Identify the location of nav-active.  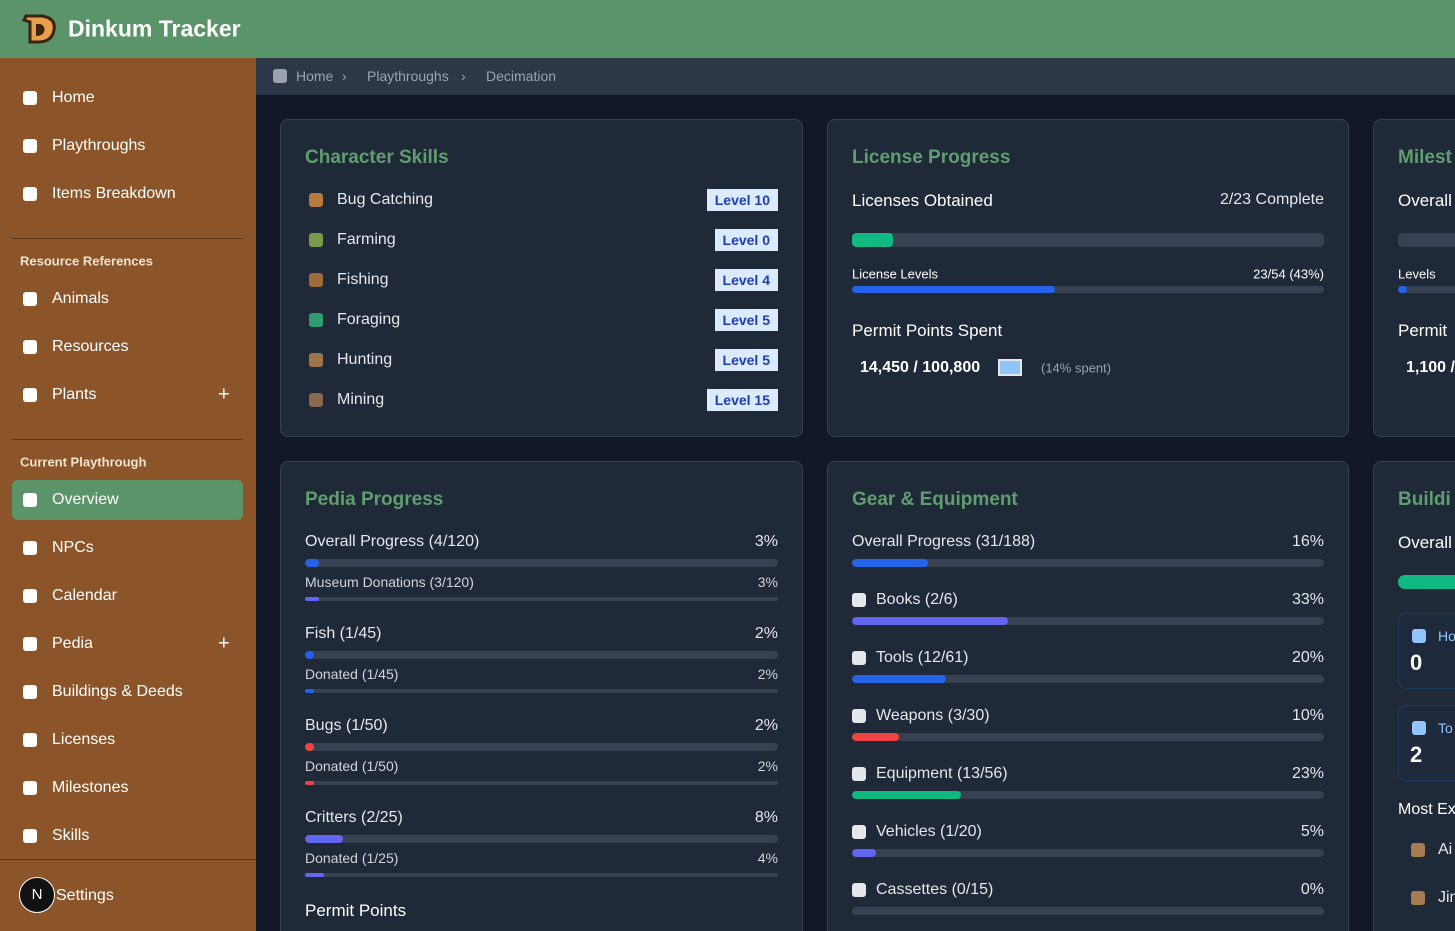
(127, 500).